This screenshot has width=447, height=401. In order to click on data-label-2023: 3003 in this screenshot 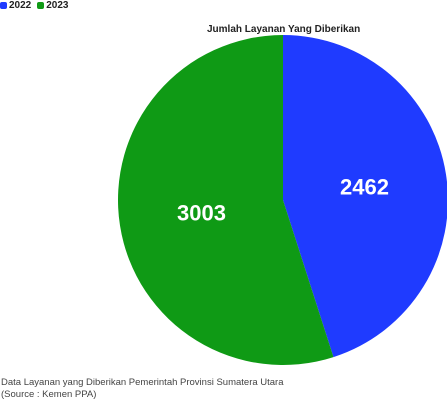, I will do `click(201, 212)`.